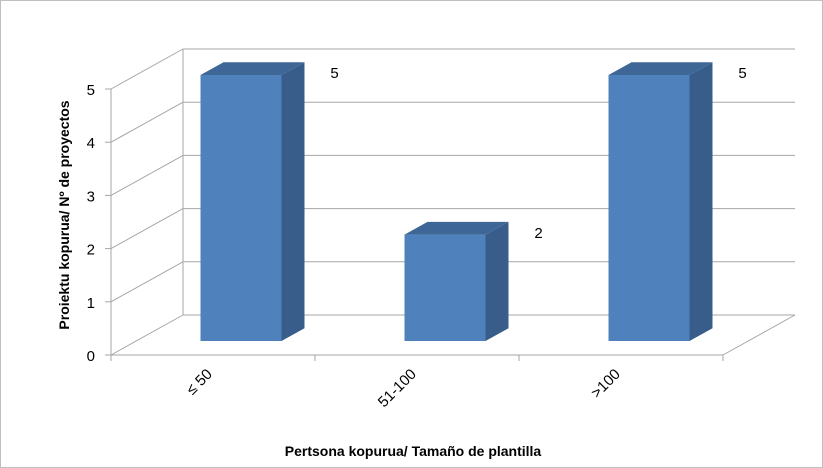 The height and width of the screenshot is (468, 823). What do you see at coordinates (91, 196) in the screenshot?
I see `y-tick-label: 3` at bounding box center [91, 196].